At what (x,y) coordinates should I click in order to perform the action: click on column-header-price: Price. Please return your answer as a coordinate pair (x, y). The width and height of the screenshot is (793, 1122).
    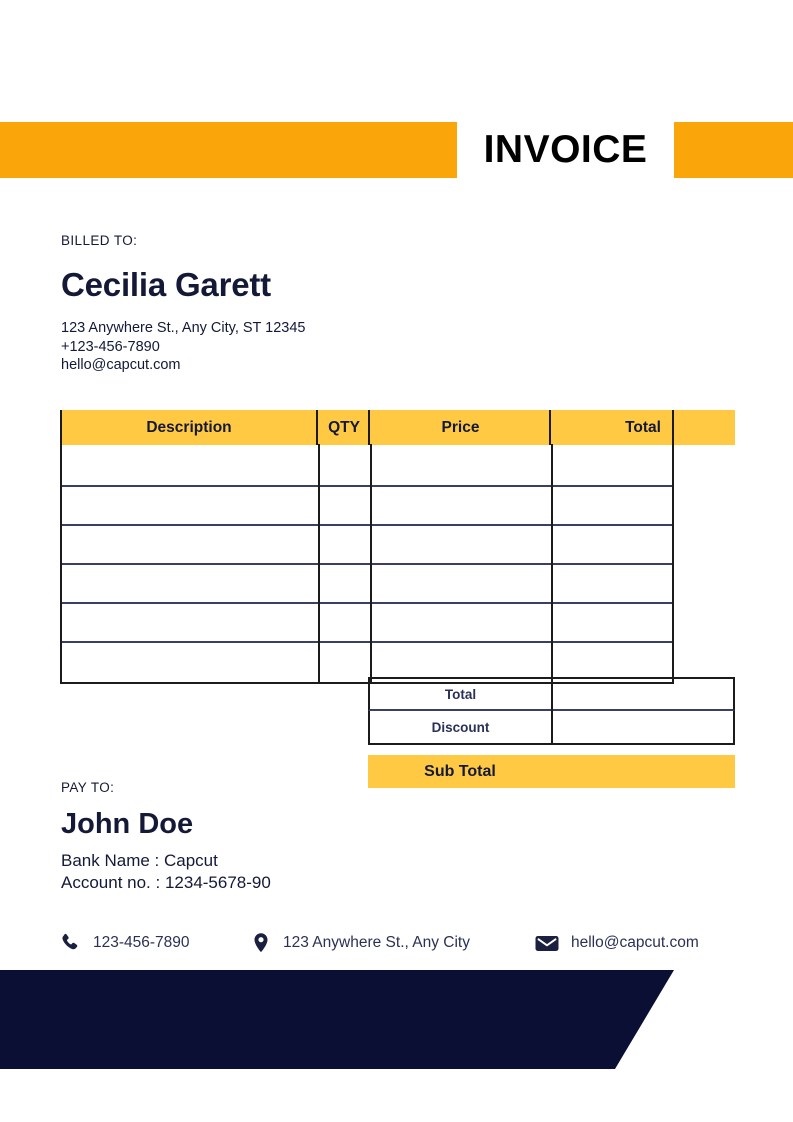
    Looking at the image, I should click on (460, 427).